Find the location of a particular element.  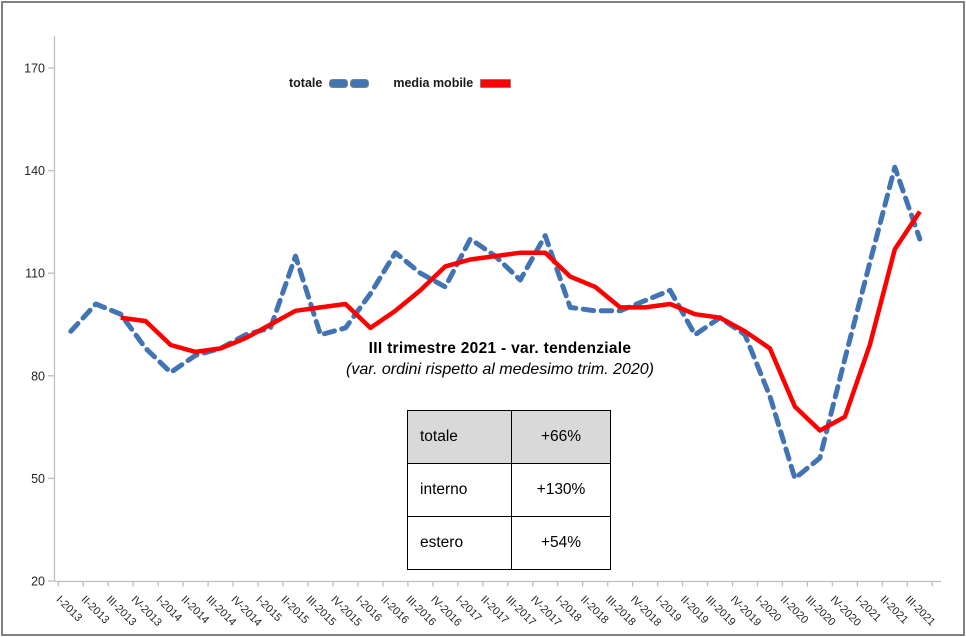

svg-text: 140 is located at coordinates (34, 171).